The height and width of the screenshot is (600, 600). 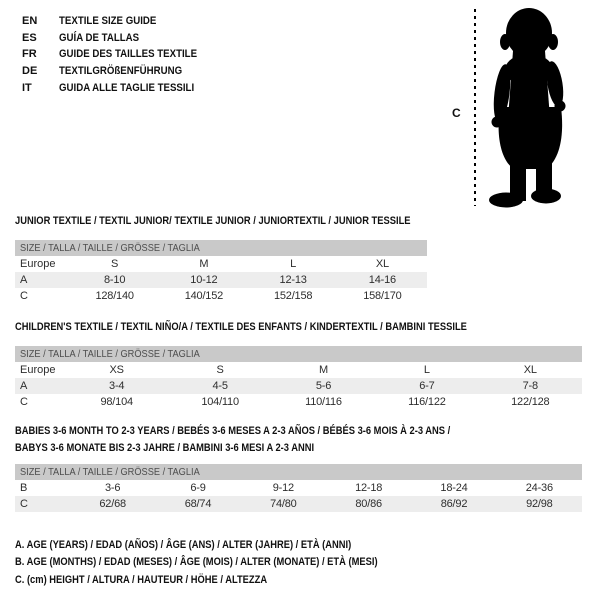 I want to click on height-cell: 80/86, so click(x=368, y=504).